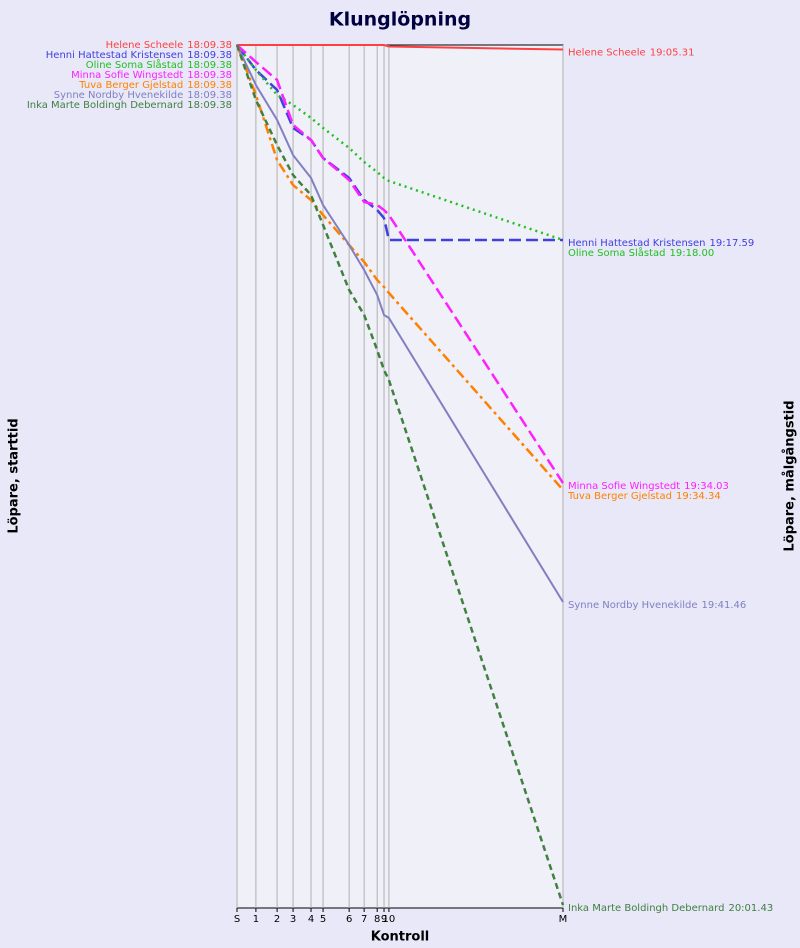 The height and width of the screenshot is (948, 800). What do you see at coordinates (384, 919) in the screenshot?
I see `x-tick-label: 9` at bounding box center [384, 919].